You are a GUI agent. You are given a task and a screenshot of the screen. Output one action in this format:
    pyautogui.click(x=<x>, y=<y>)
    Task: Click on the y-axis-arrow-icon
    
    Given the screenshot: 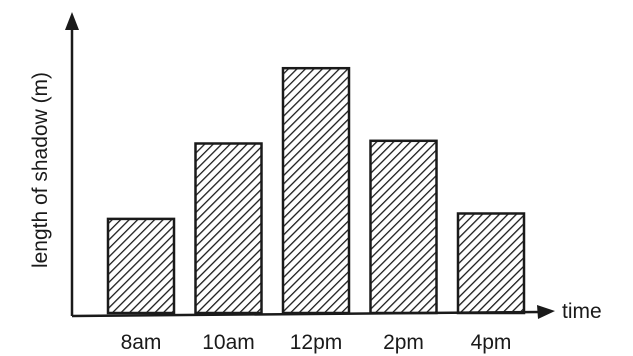 What is the action you would take?
    pyautogui.click(x=72, y=21)
    